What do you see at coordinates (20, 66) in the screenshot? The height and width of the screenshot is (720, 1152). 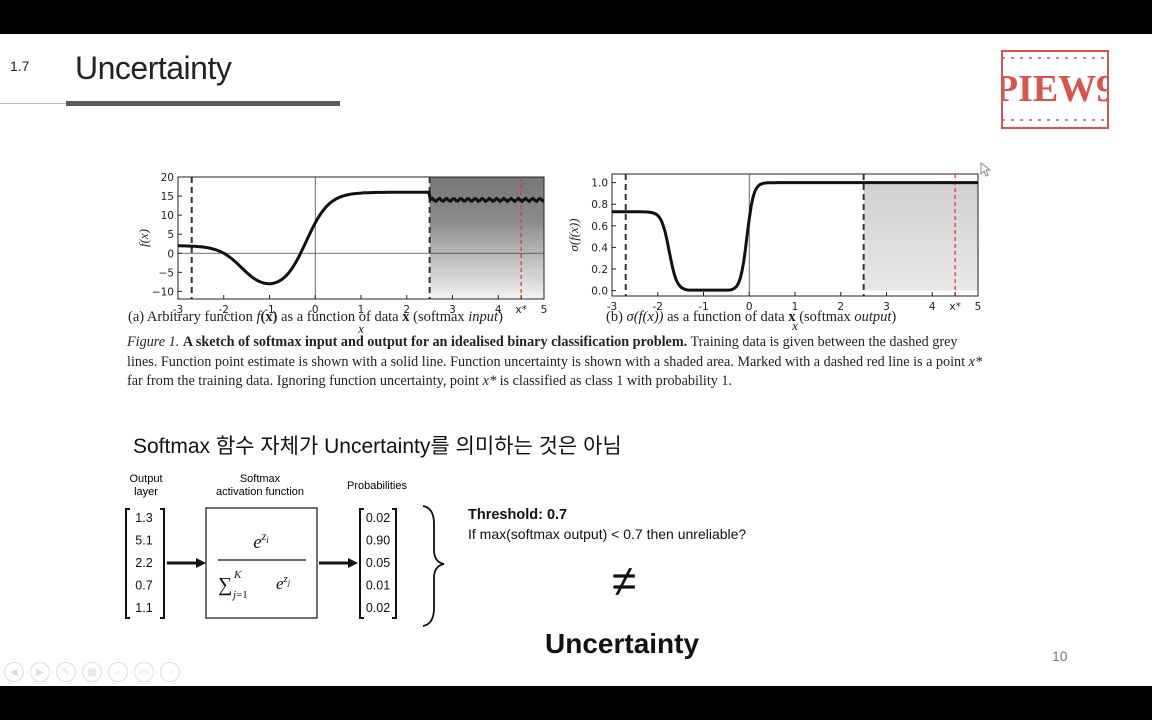 I see `slide-number: 1.7` at bounding box center [20, 66].